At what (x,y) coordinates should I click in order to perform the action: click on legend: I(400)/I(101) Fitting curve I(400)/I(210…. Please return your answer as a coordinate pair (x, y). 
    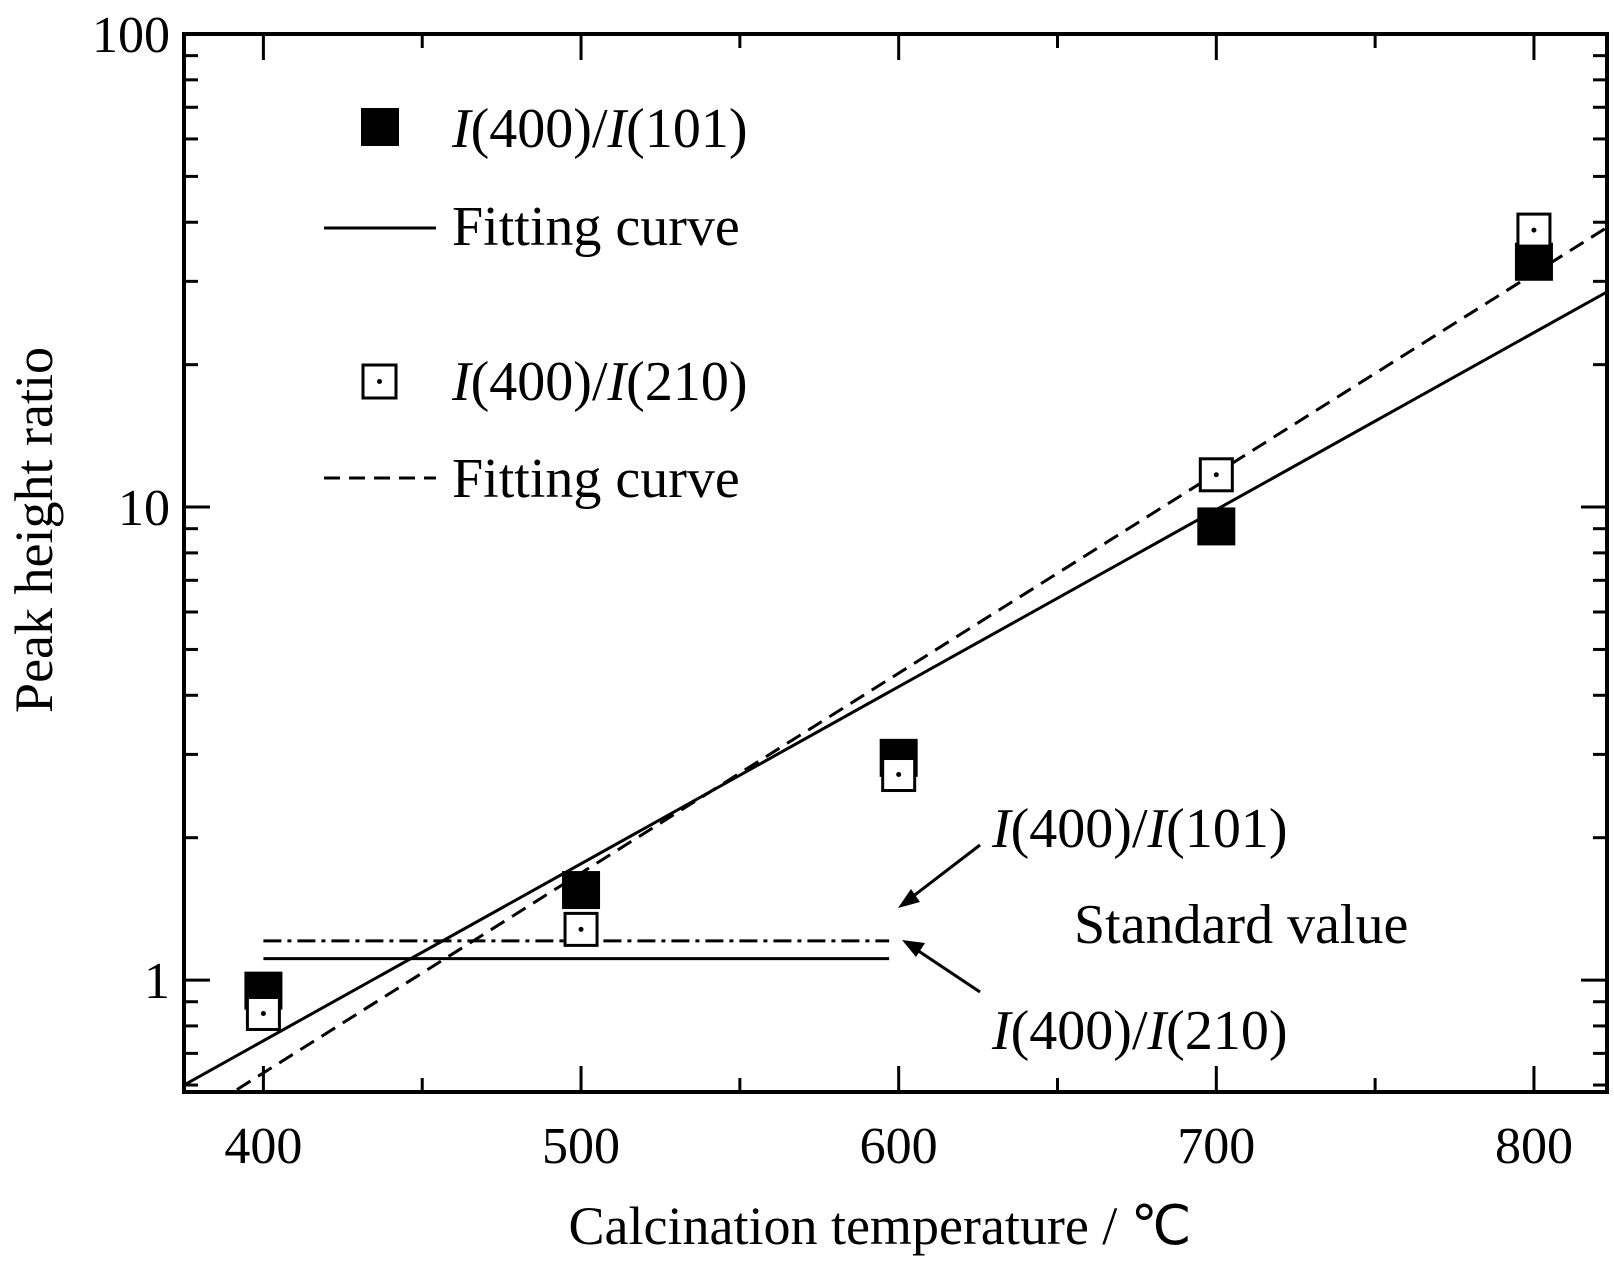
    Looking at the image, I should click on (535, 304).